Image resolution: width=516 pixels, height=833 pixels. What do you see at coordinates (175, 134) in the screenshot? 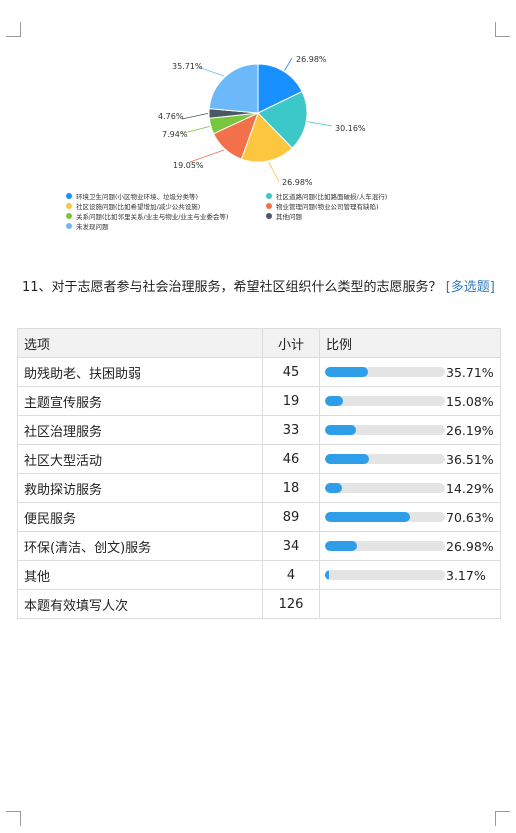
I see `pie-data-label: 7.94%` at bounding box center [175, 134].